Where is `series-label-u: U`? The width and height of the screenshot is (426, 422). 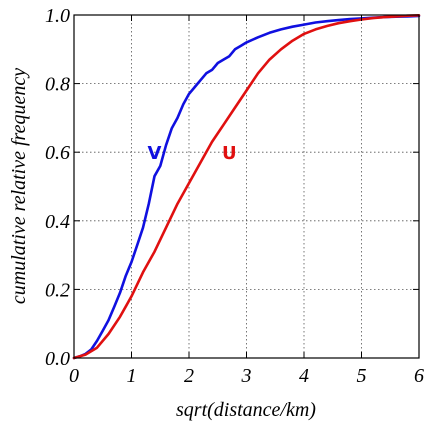 series-label-u: U is located at coordinates (229, 153).